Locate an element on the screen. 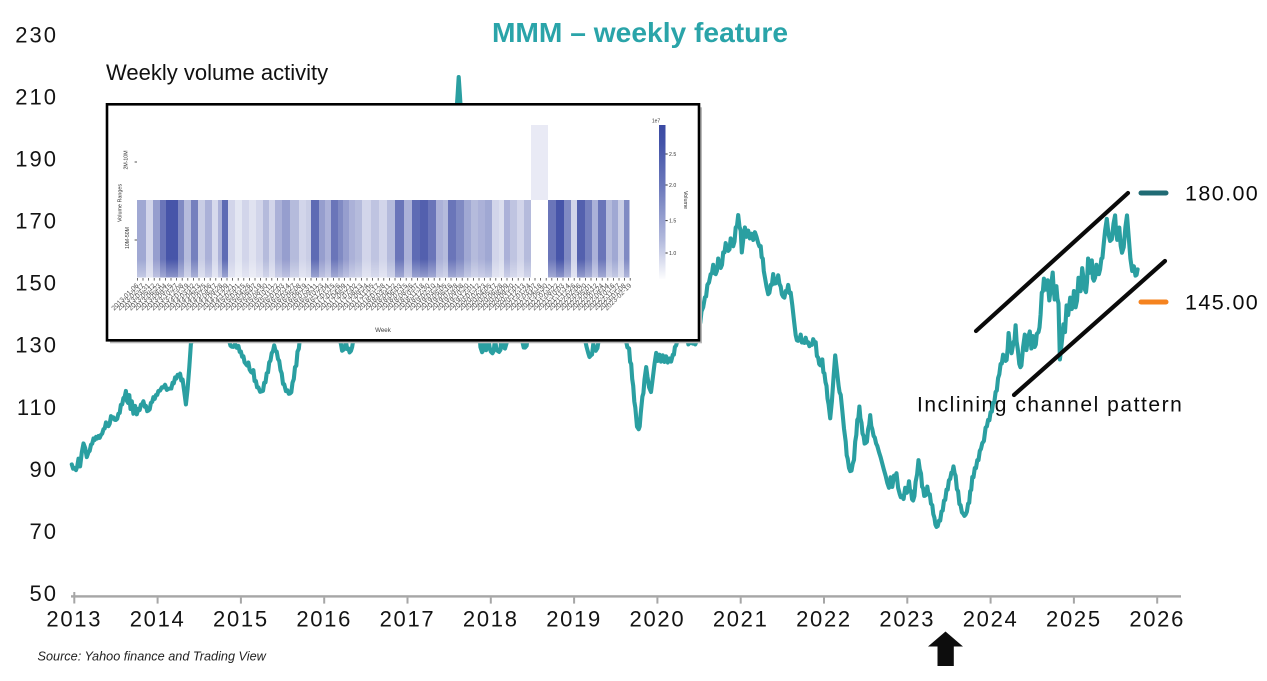 The image size is (1267, 681). svg-text: 2019 is located at coordinates (574, 618).